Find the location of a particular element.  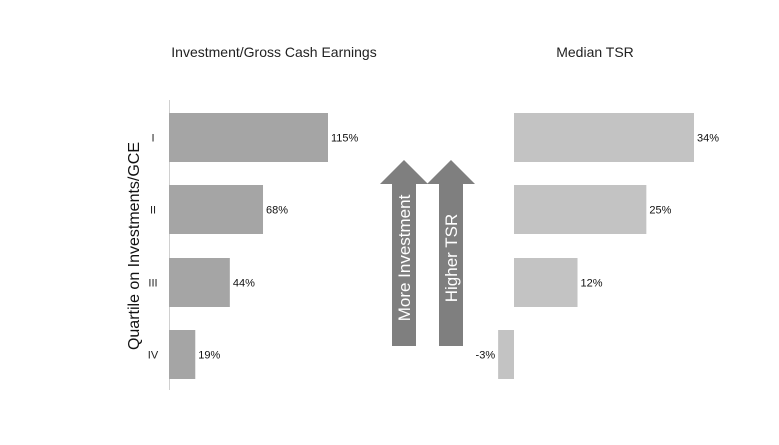

left-bar-III is located at coordinates (199, 282).